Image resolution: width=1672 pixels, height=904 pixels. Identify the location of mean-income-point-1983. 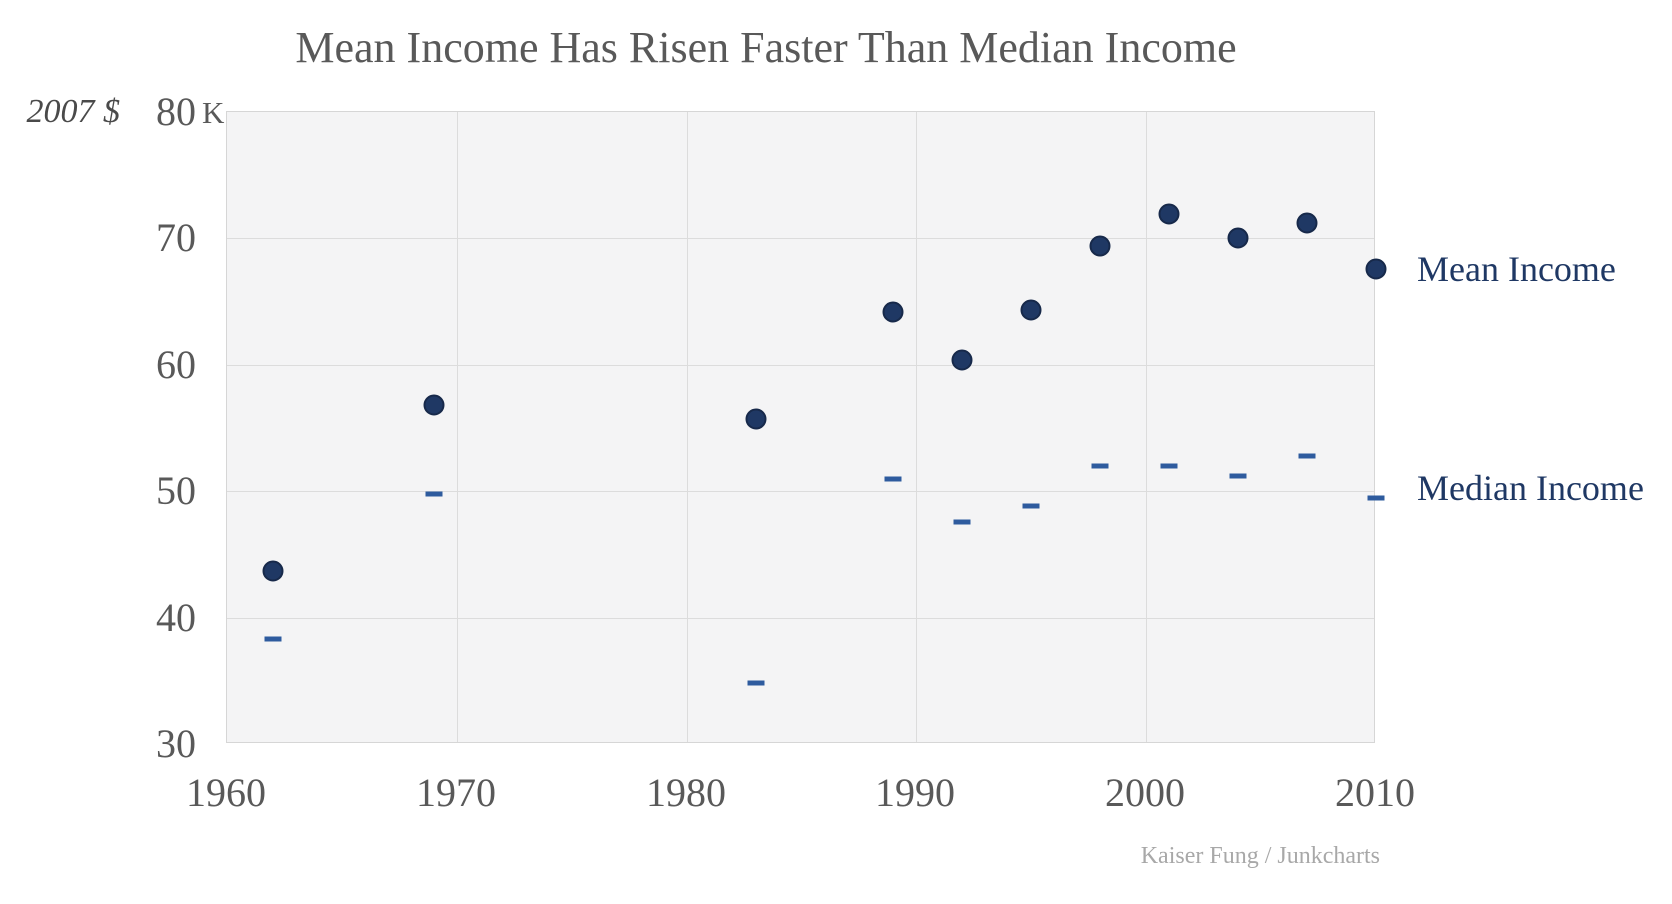
(756, 419).